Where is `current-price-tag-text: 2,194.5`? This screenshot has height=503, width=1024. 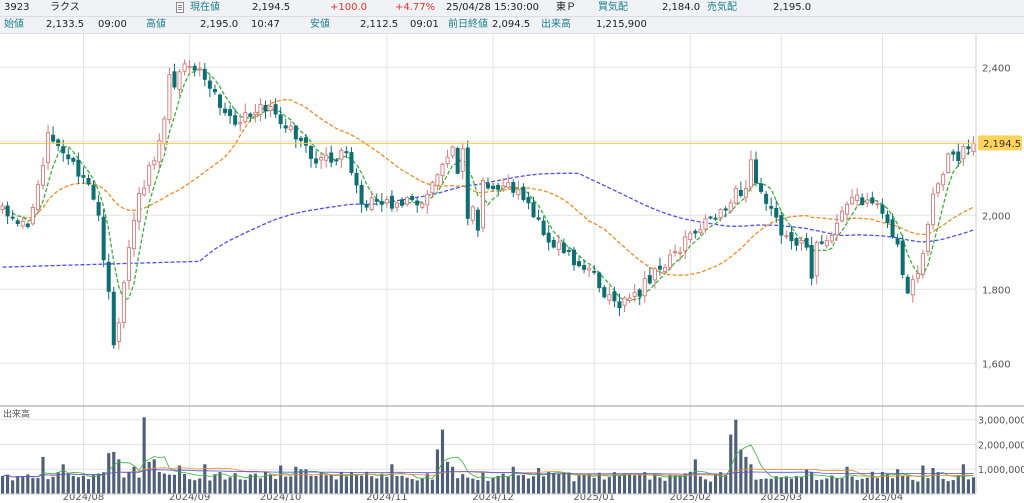
current-price-tag-text: 2,194.5 is located at coordinates (1002, 144).